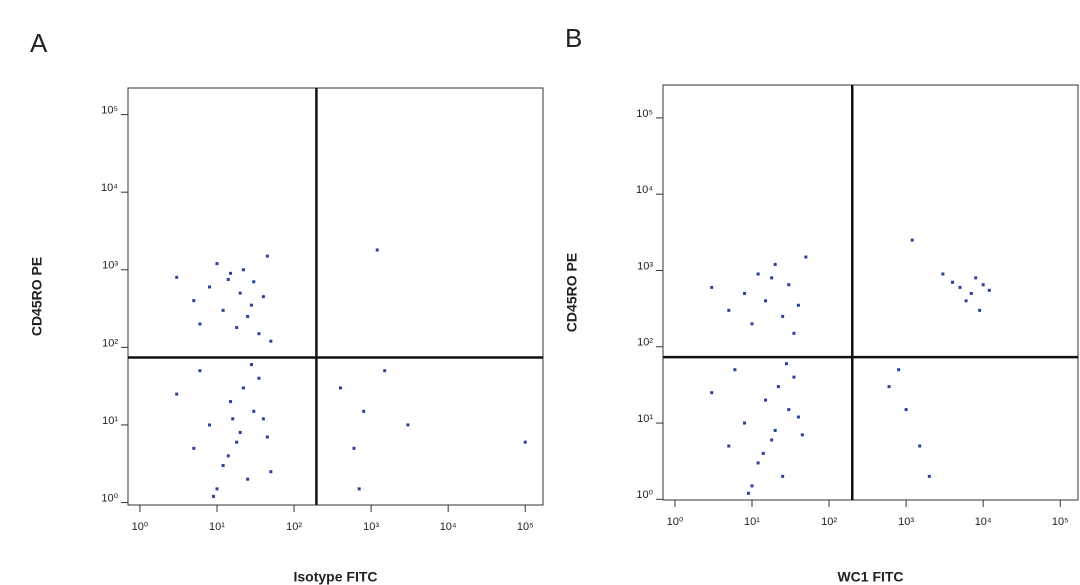  I want to click on y-tick-label: 10⁴, so click(644, 190).